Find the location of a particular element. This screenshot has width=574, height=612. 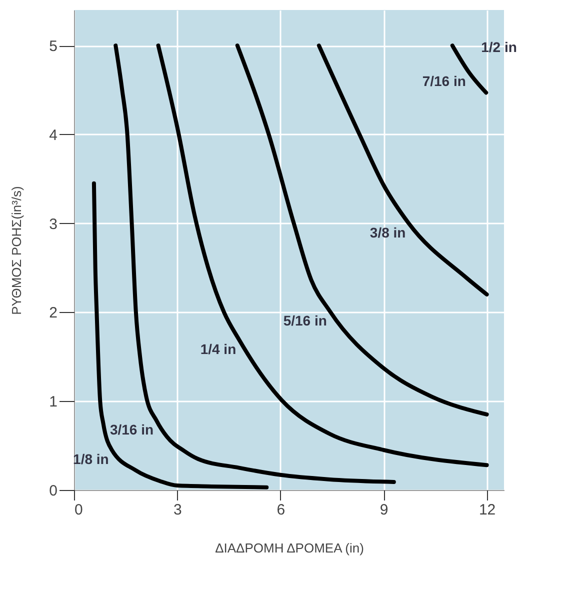

series-label: 1/4 in is located at coordinates (218, 348).